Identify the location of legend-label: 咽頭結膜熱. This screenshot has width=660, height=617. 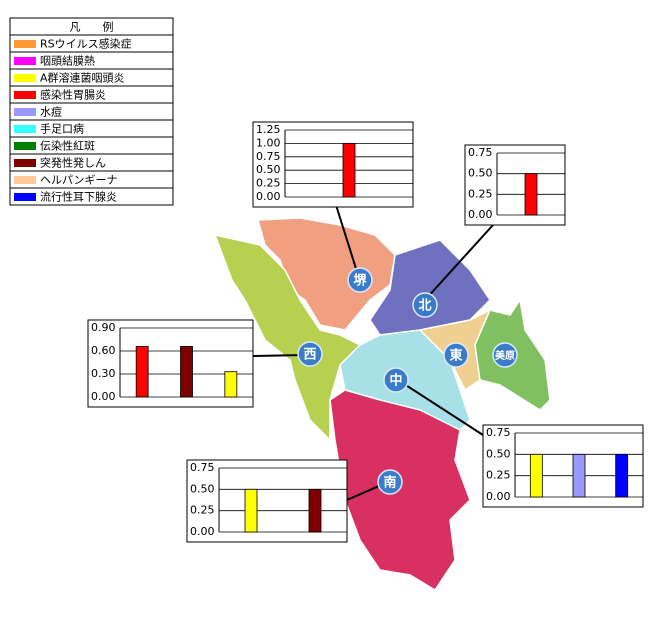
(67, 61).